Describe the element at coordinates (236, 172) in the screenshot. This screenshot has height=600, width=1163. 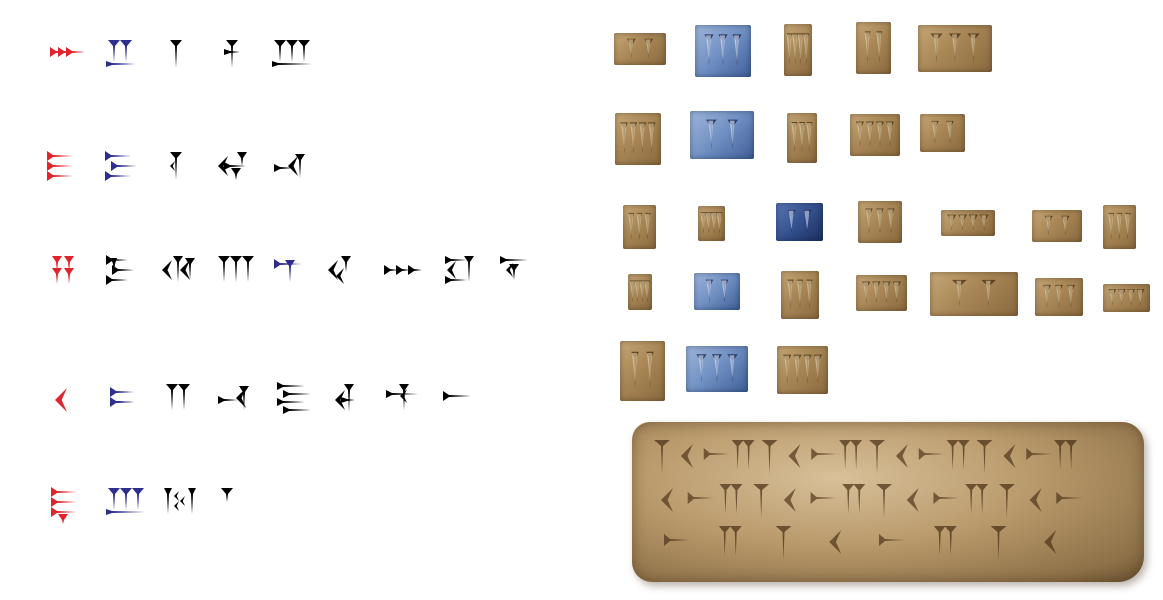
I see `winkelhaken-cross-icon` at that location.